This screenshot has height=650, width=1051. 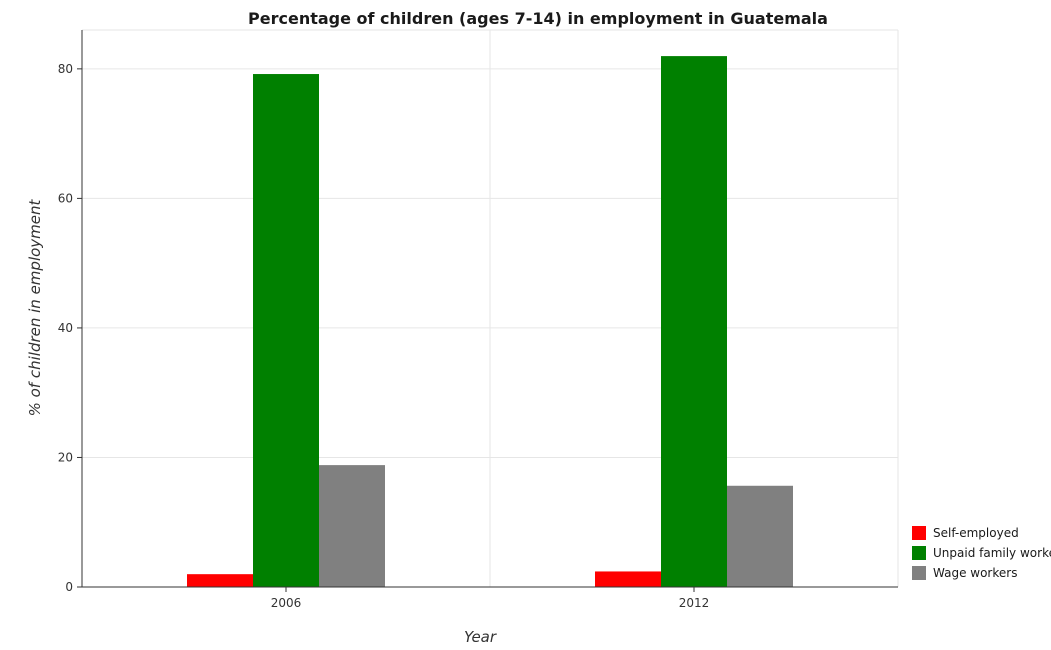 What do you see at coordinates (975, 573) in the screenshot?
I see `legend-label: Wage workers` at bounding box center [975, 573].